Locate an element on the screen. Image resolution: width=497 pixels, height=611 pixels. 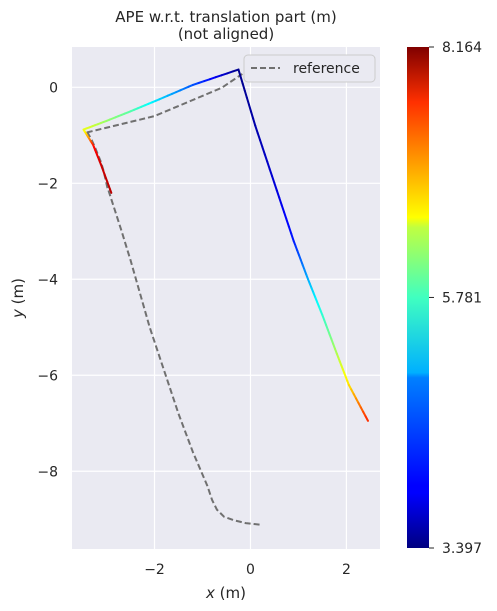
colorbar-tick-label: 3.397 is located at coordinates (462, 549).